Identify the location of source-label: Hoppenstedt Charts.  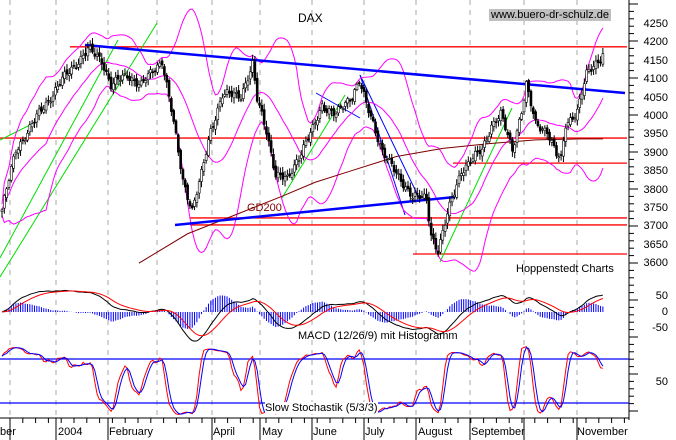
(565, 269).